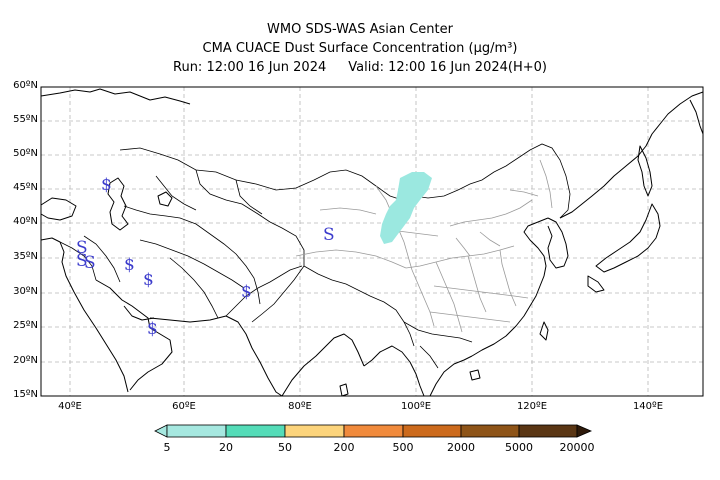  Describe the element at coordinates (416, 406) in the screenshot. I see `lon-label-100e: 100ºE` at that location.